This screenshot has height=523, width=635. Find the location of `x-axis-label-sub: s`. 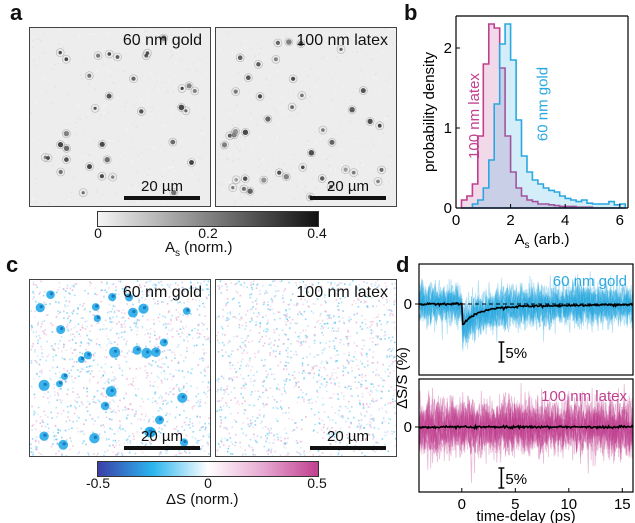

x-axis-label-sub: s is located at coordinates (527, 244).